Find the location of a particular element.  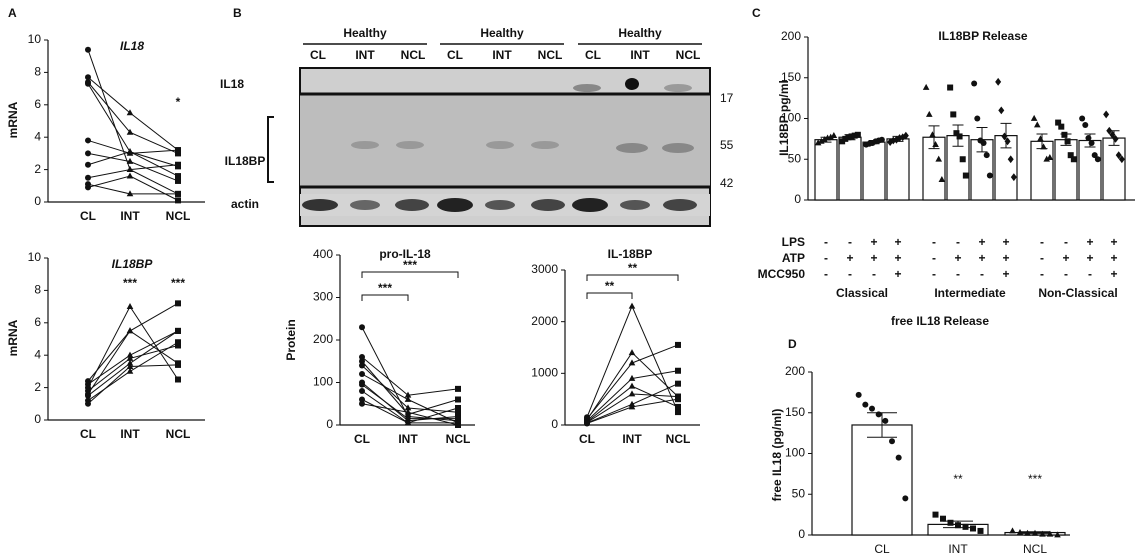

y-tick-label: 2 is located at coordinates (37, 387).